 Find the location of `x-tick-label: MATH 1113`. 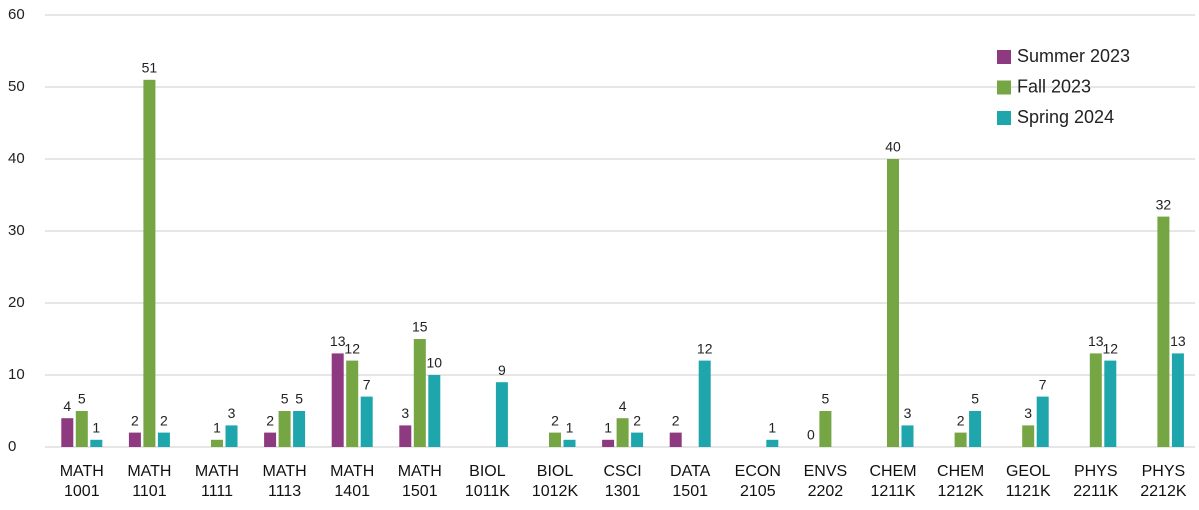

x-tick-label: MATH 1113 is located at coordinates (284, 481).